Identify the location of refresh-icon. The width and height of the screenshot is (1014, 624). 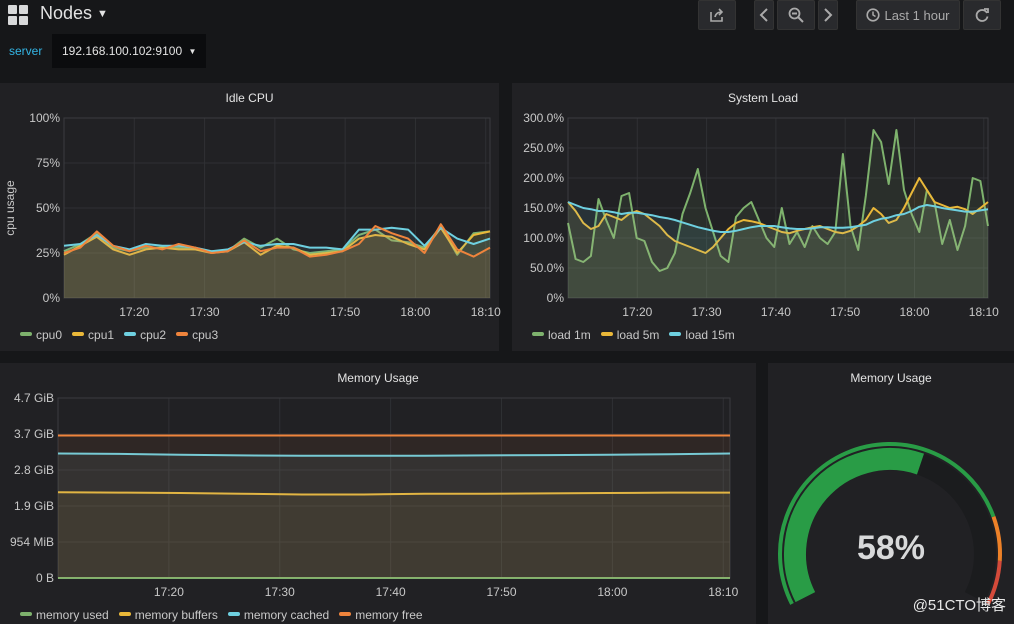
(982, 15).